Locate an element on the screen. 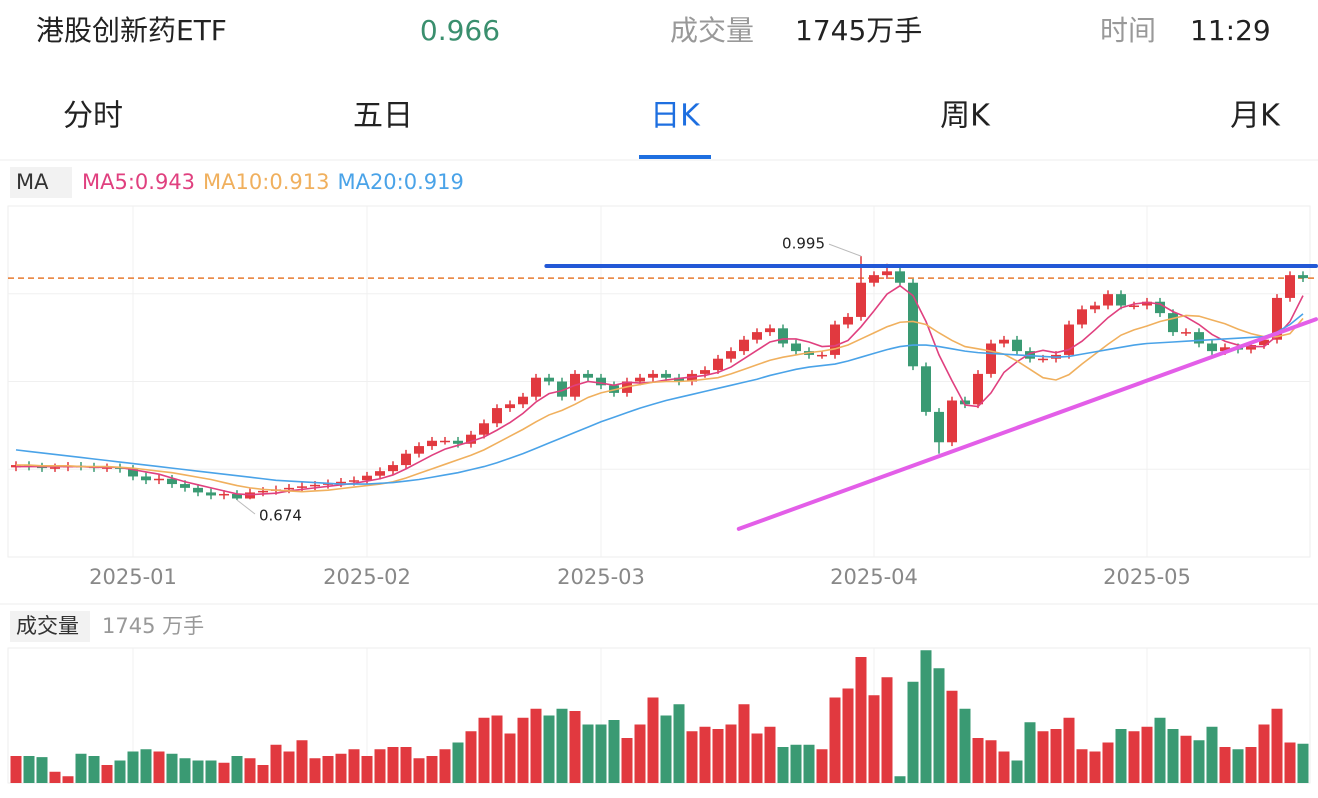  tab: 周K is located at coordinates (965, 116).